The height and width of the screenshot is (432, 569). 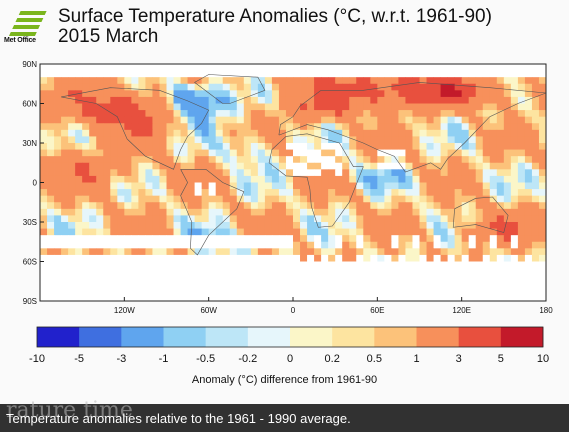 What do you see at coordinates (30, 222) in the screenshot?
I see `lat-tick-label: 30S` at bounding box center [30, 222].